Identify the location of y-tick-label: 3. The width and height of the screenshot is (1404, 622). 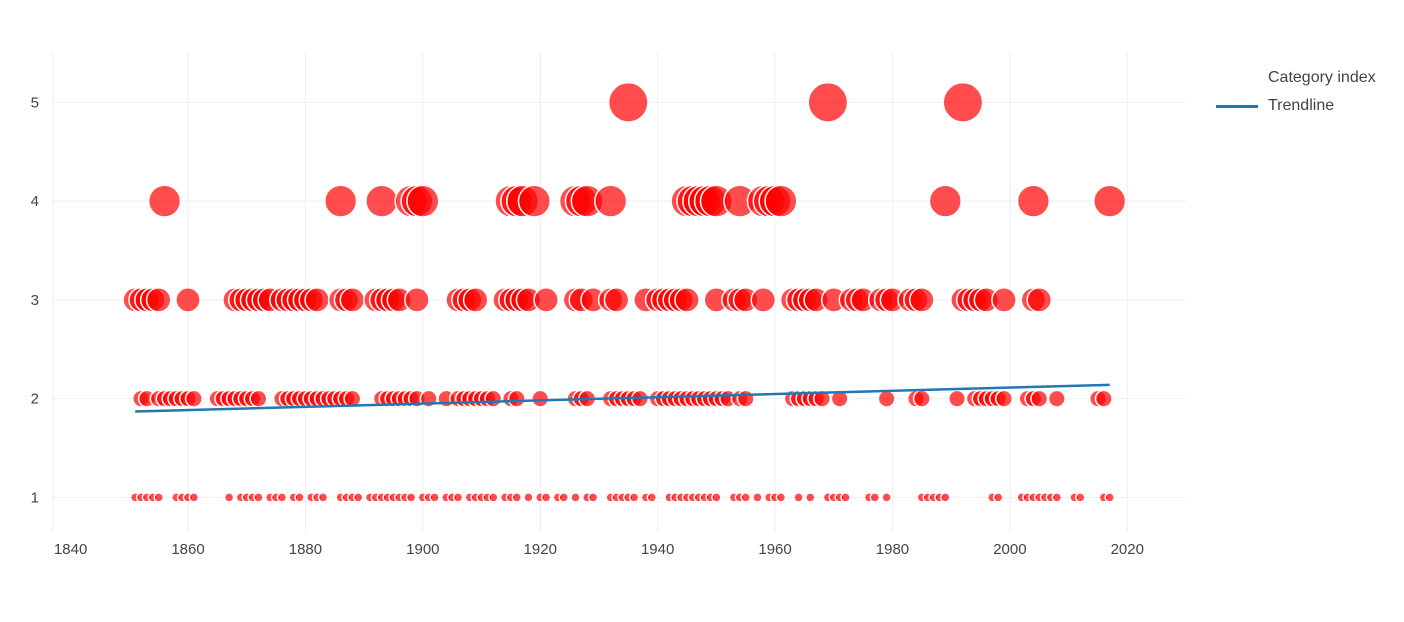
(35, 300).